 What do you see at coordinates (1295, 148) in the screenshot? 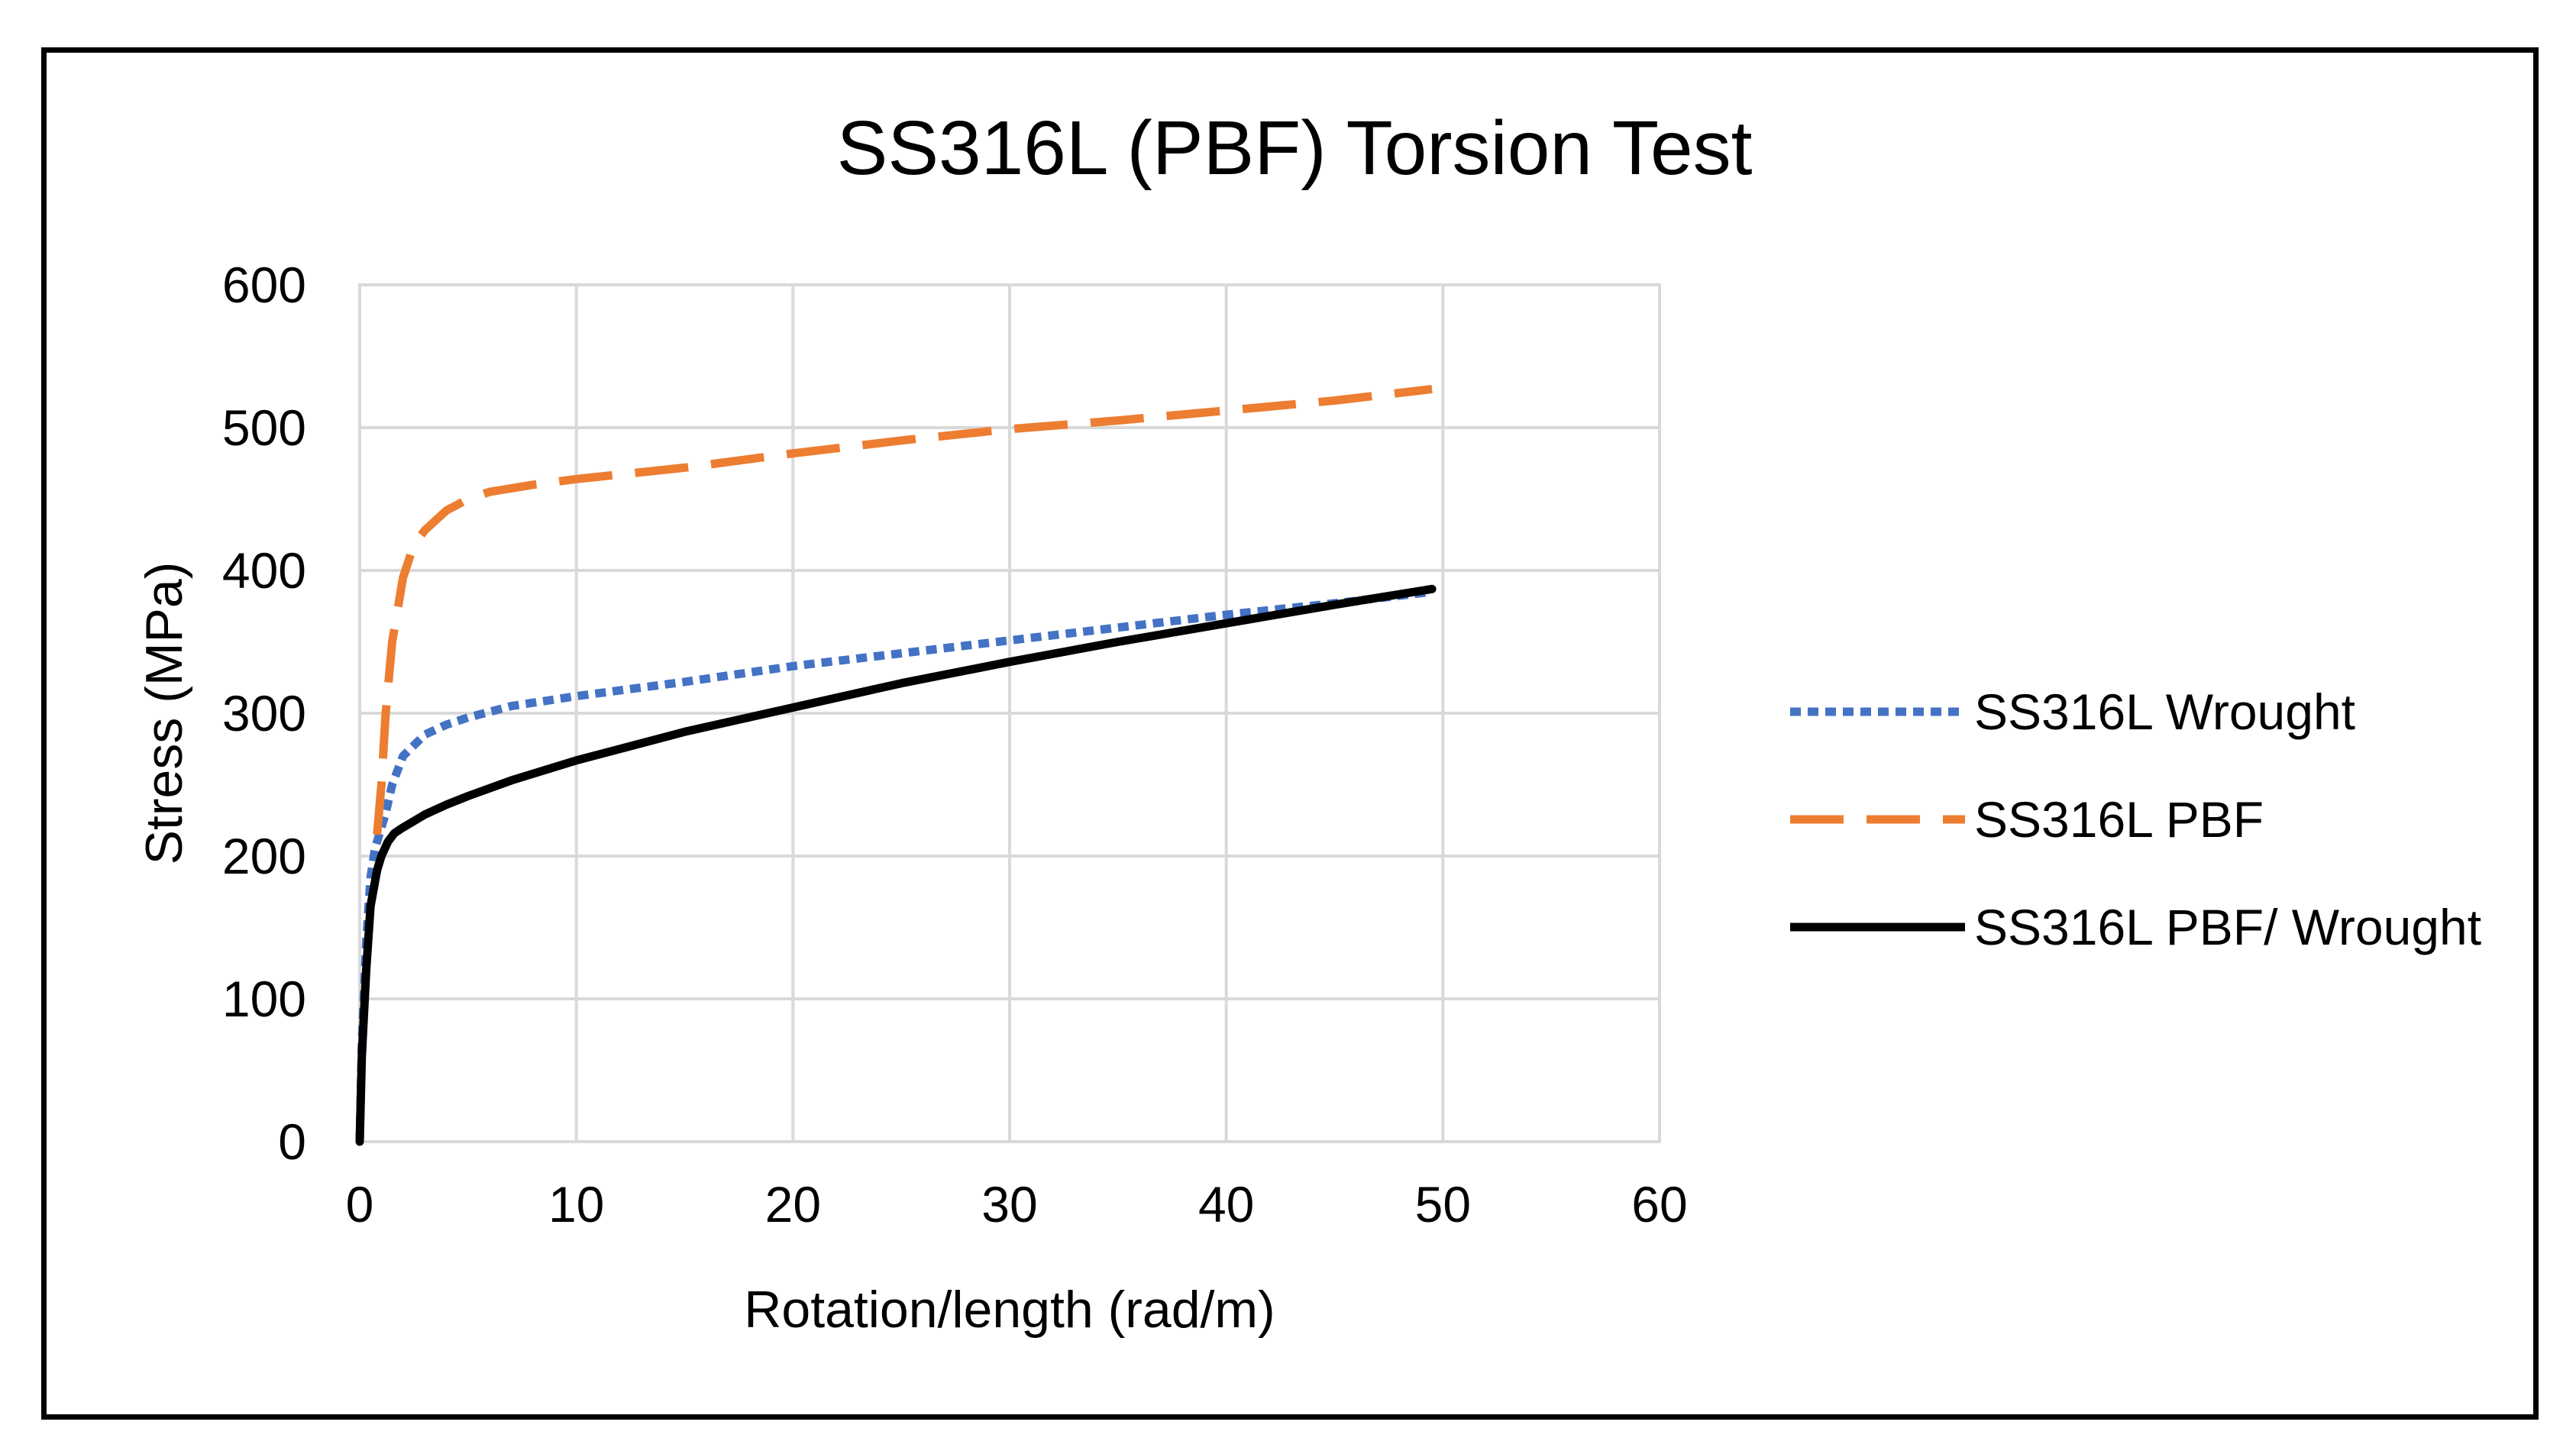
I see `chart-title: SS316L (PBF) Torsion Test` at bounding box center [1295, 148].